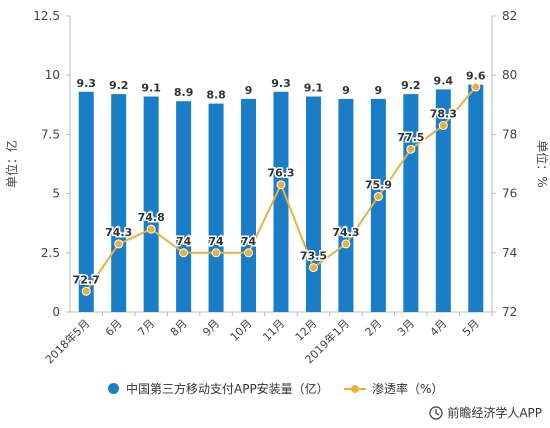 This screenshot has width=550, height=428. Describe the element at coordinates (444, 80) in the screenshot. I see `bar-value-label: 9.4` at that location.